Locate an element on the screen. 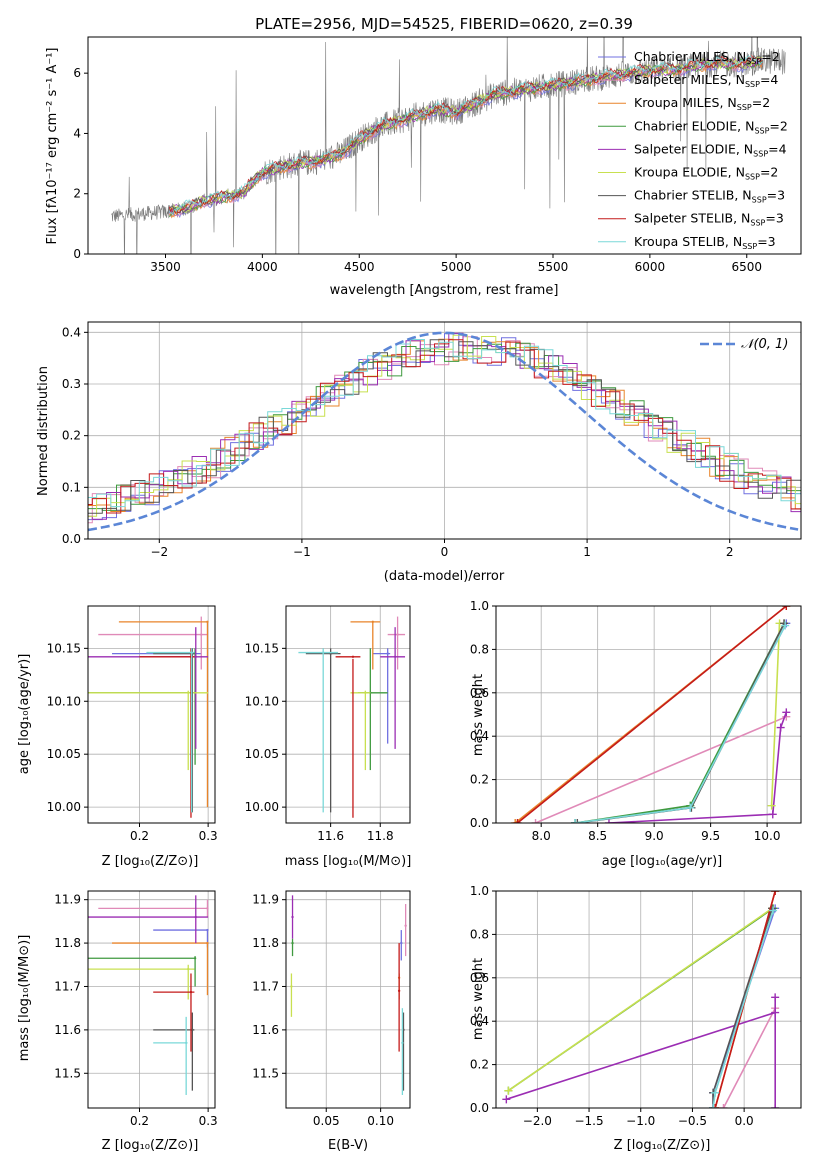 The height and width of the screenshot is (1170, 819). mw-z-ylabel: mass weight is located at coordinates (478, 999).